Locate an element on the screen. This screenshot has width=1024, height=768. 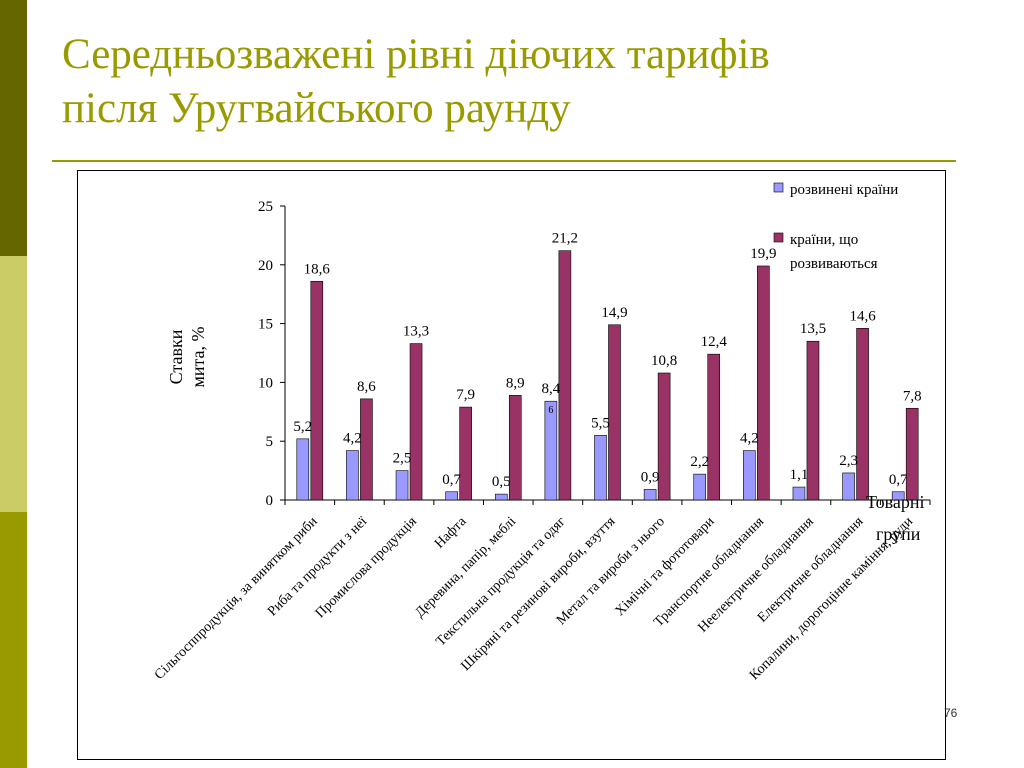
y-tick-label: 25 is located at coordinates (265, 207).